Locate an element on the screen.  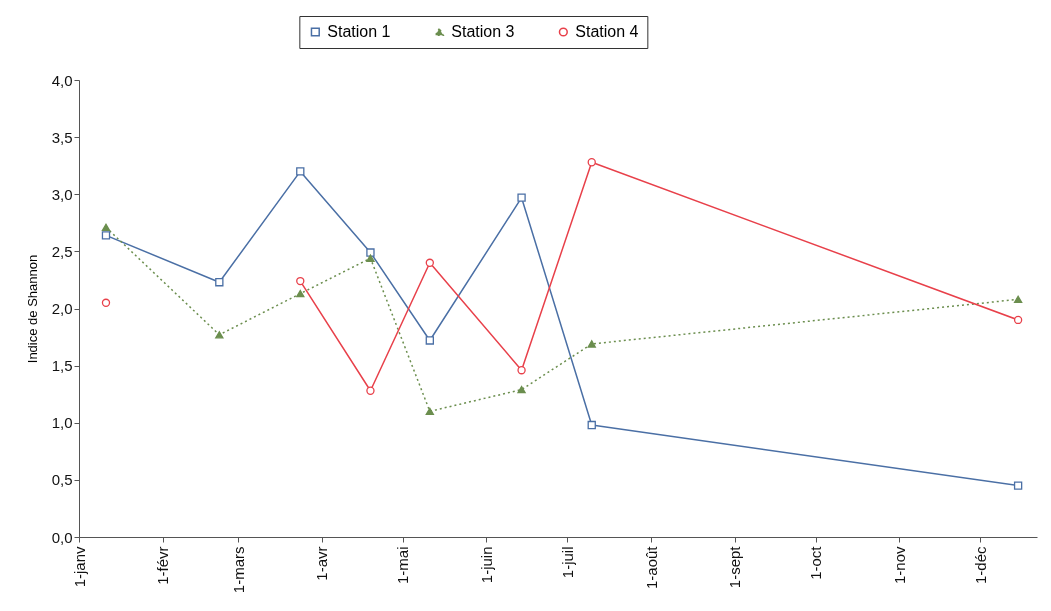
y-tick-label: 3,0 is located at coordinates (62, 194).